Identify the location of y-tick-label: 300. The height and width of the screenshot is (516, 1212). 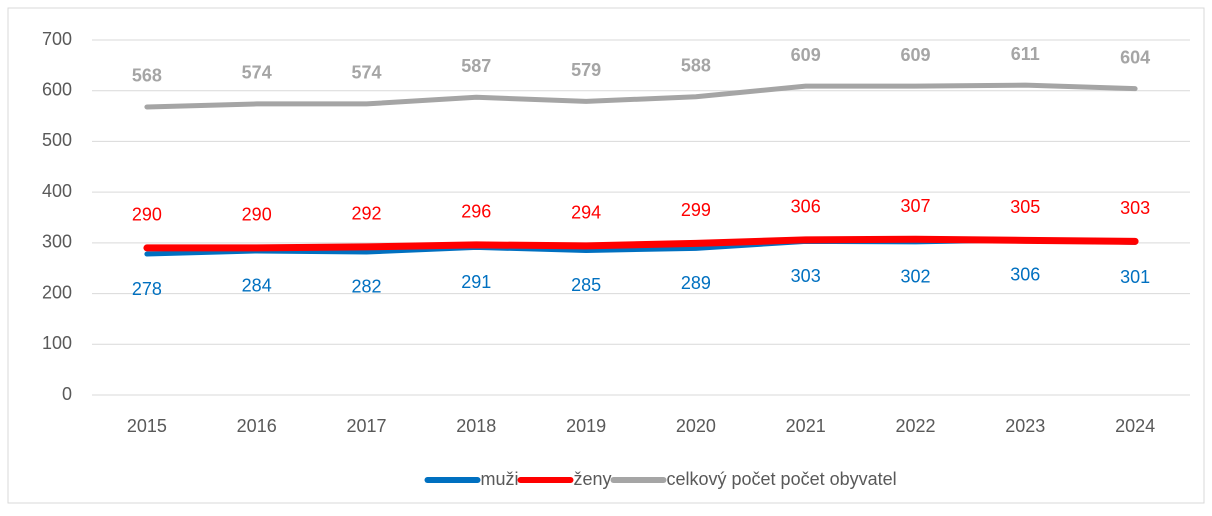
(57, 242).